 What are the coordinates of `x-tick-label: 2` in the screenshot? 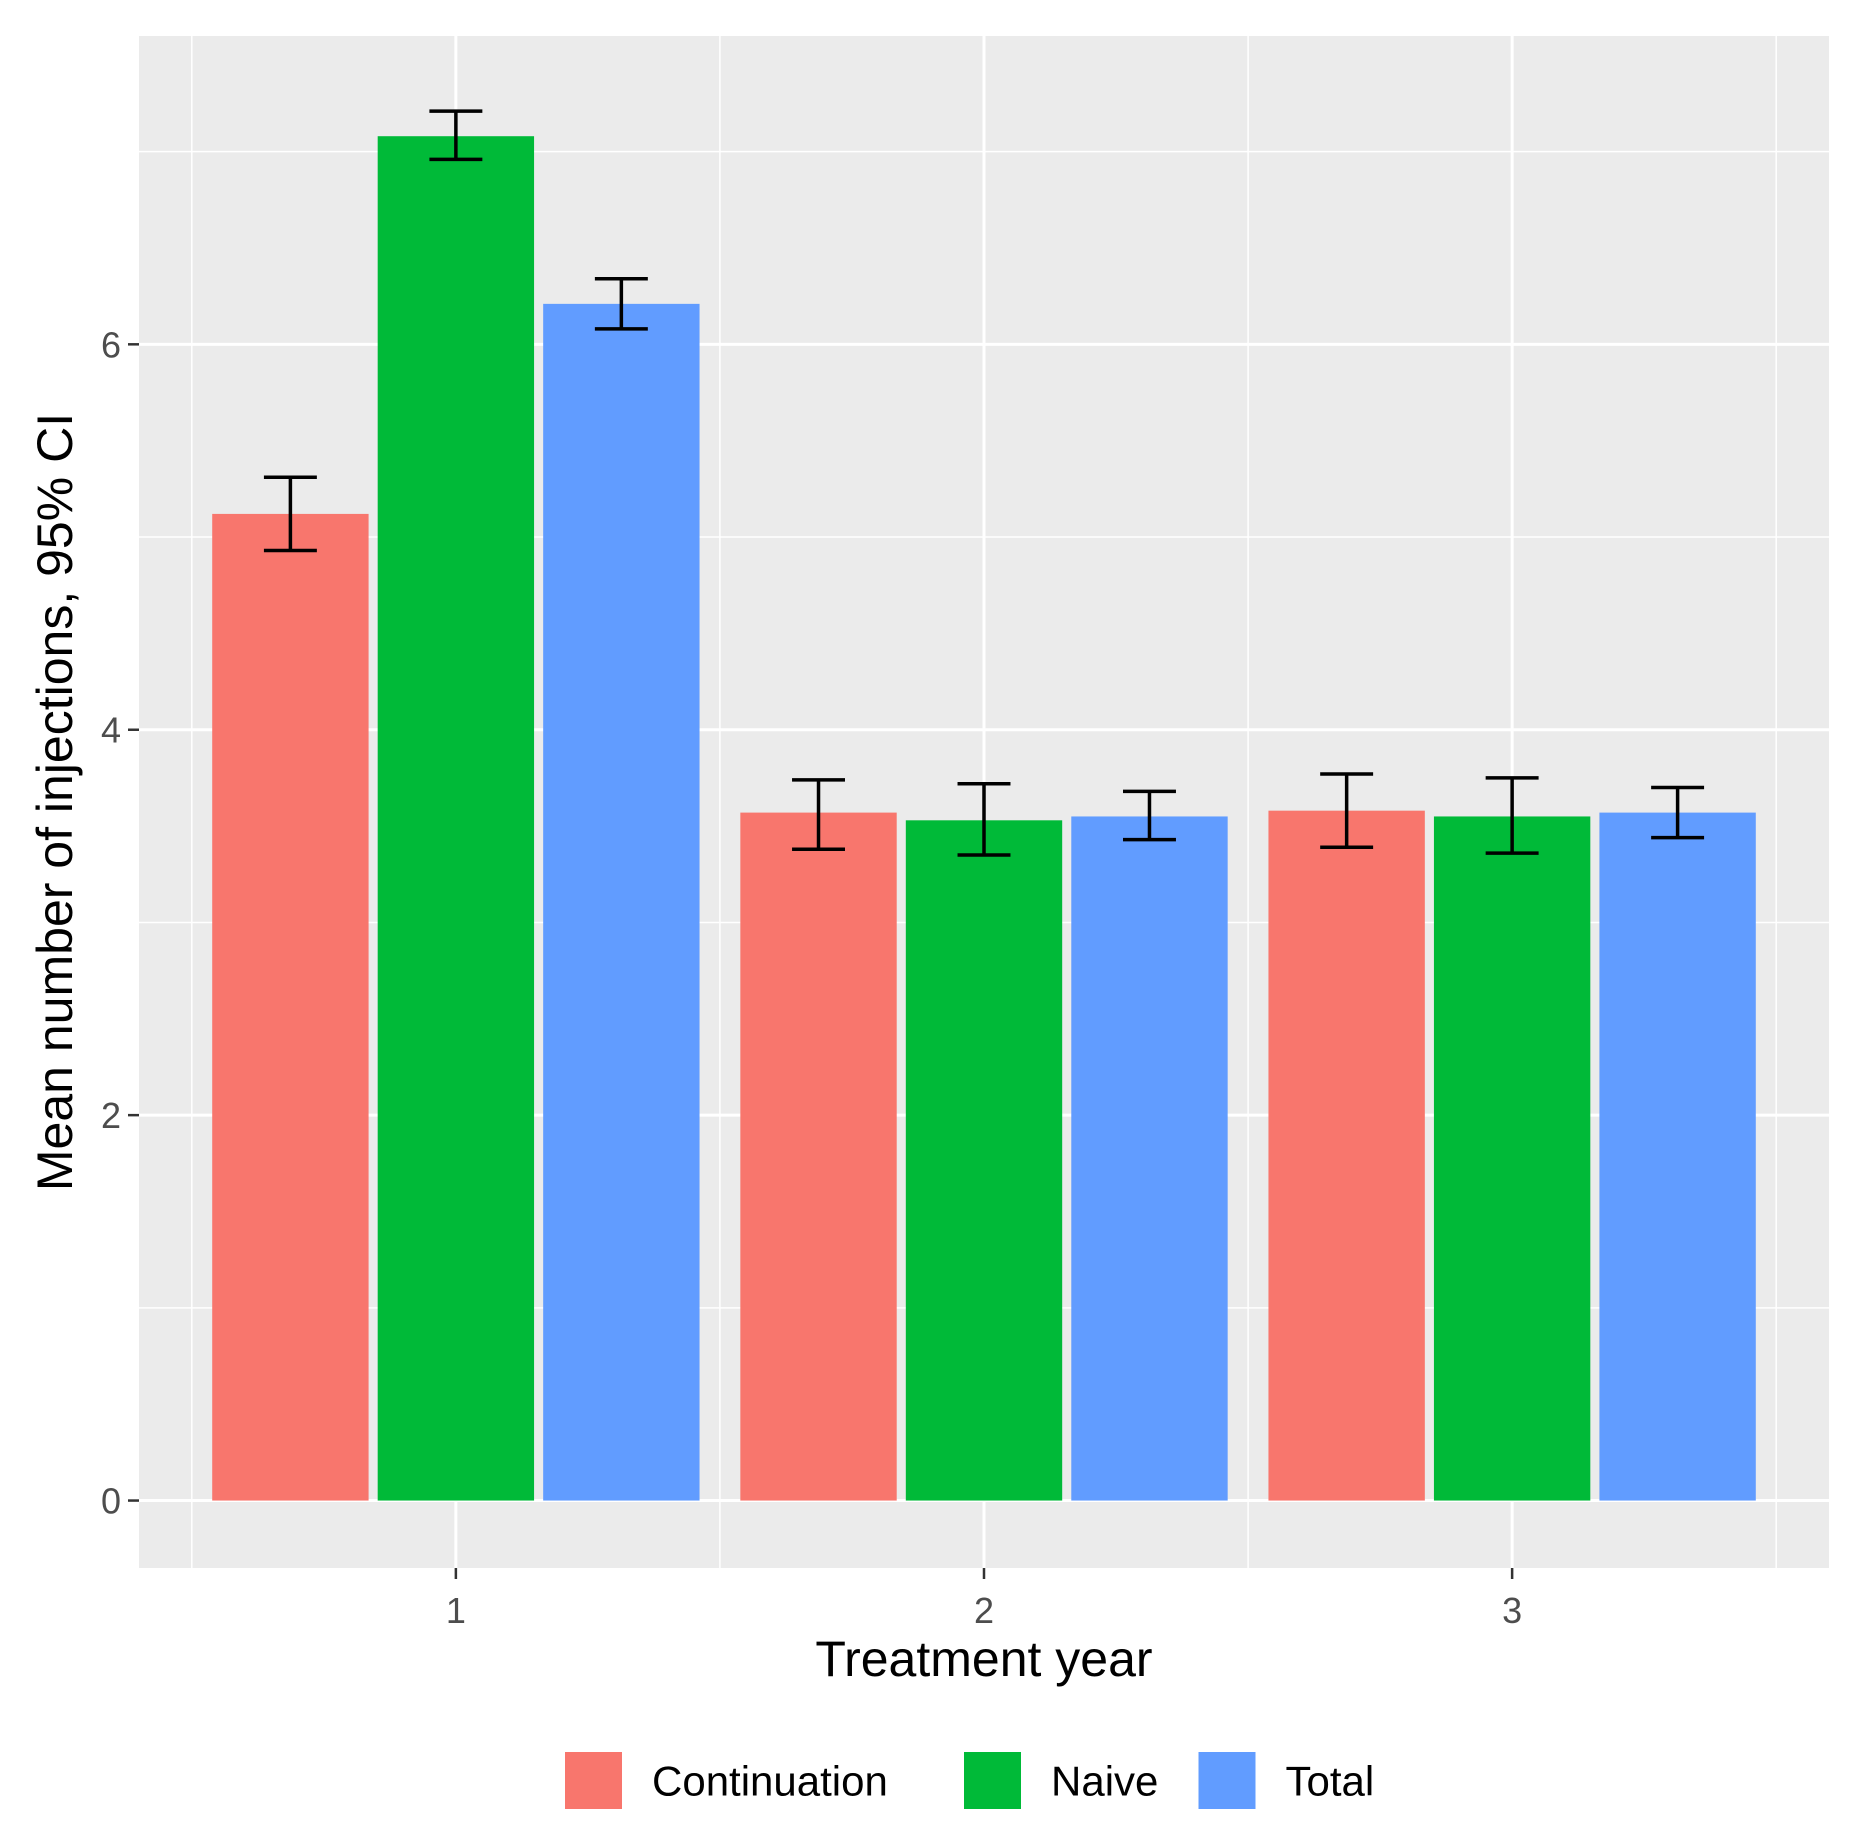 It's located at (984, 1610).